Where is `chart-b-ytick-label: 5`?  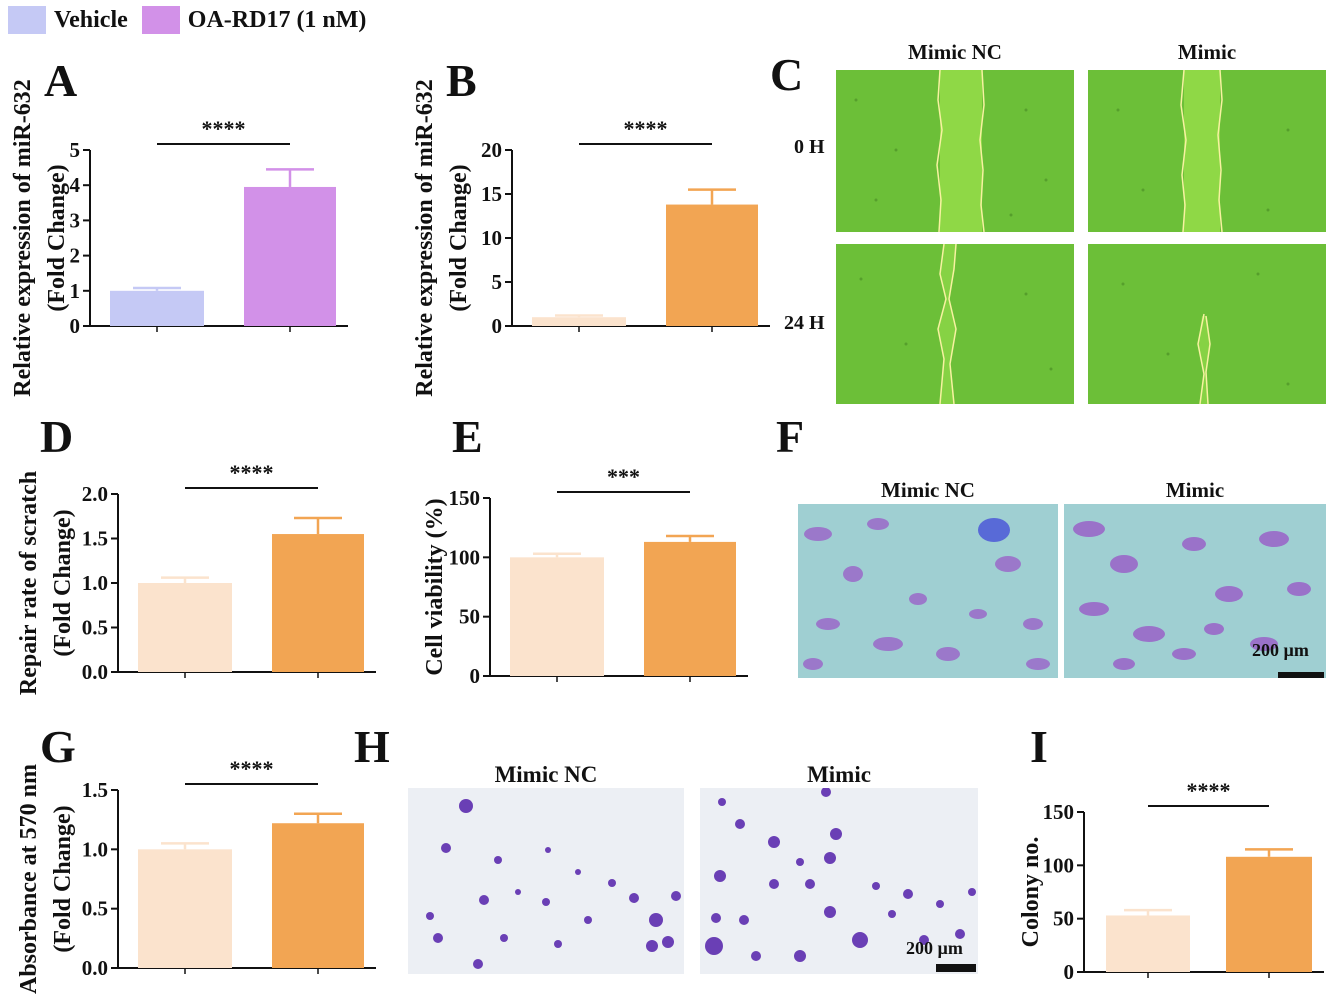
chart-b-ytick-label: 5 is located at coordinates (497, 282).